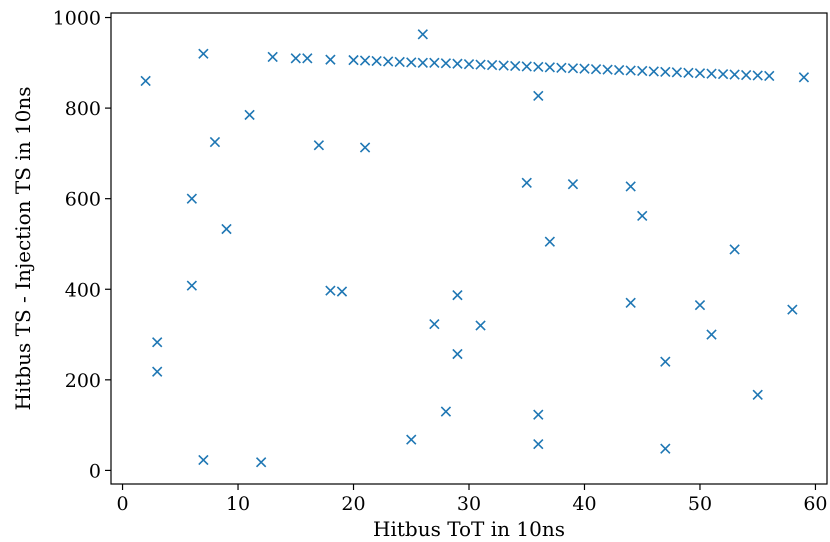 The image size is (830, 542). Describe the element at coordinates (469, 504) in the screenshot. I see `x-tick-label: 30` at that location.